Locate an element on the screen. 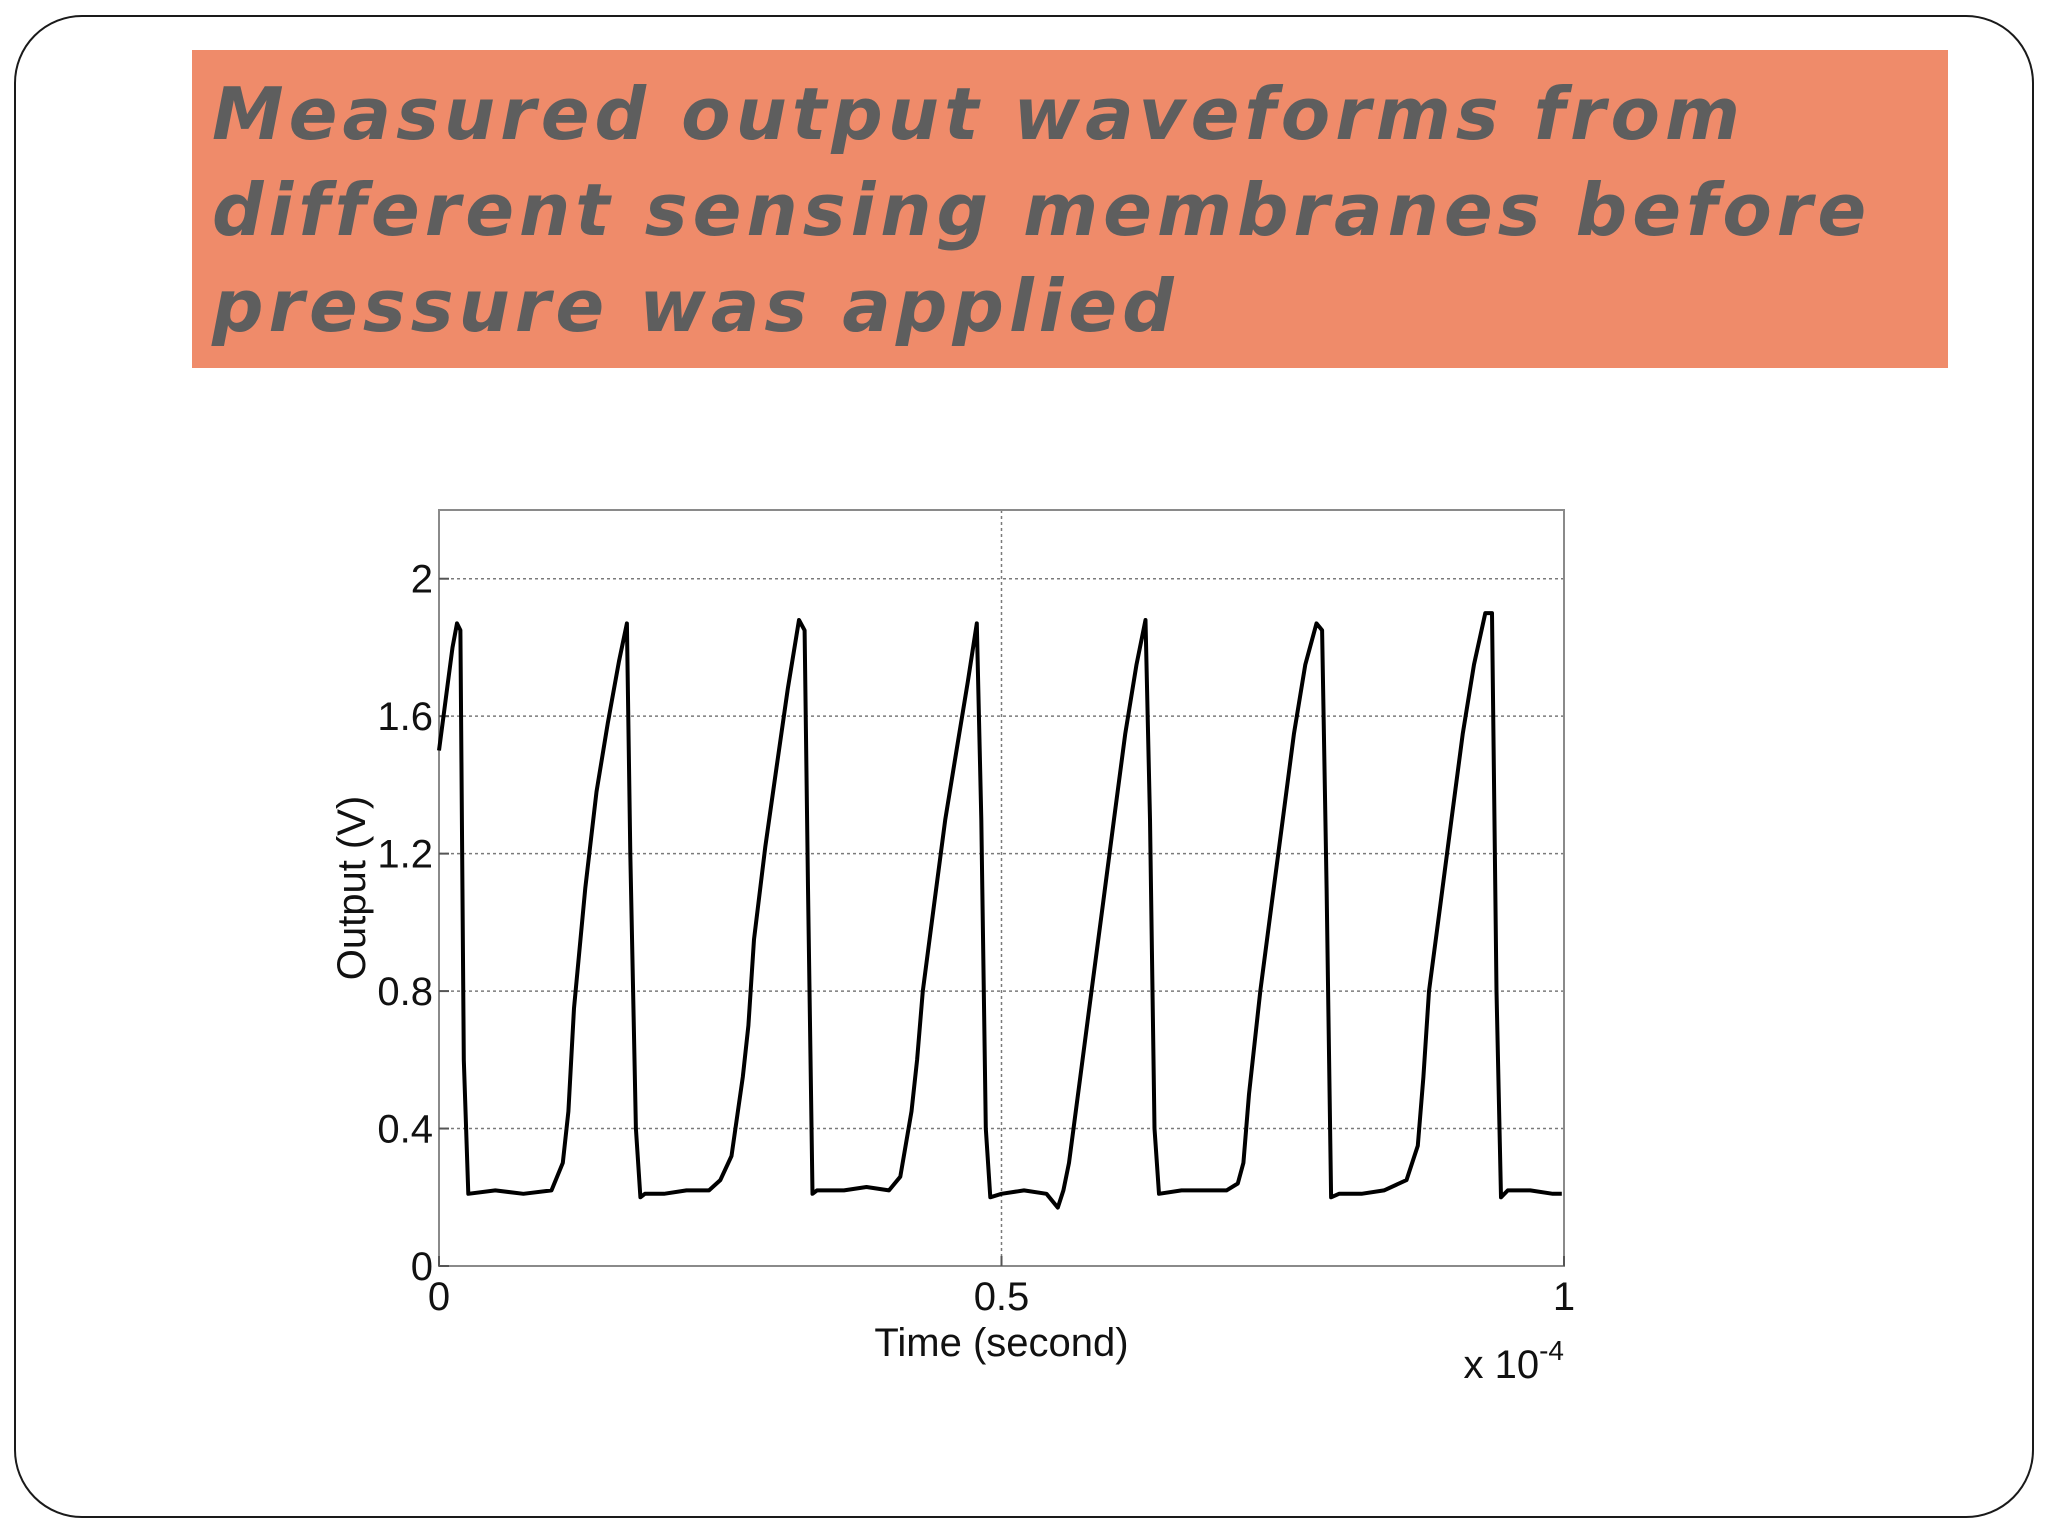  y-tick-label: 0.8 is located at coordinates (405, 992).